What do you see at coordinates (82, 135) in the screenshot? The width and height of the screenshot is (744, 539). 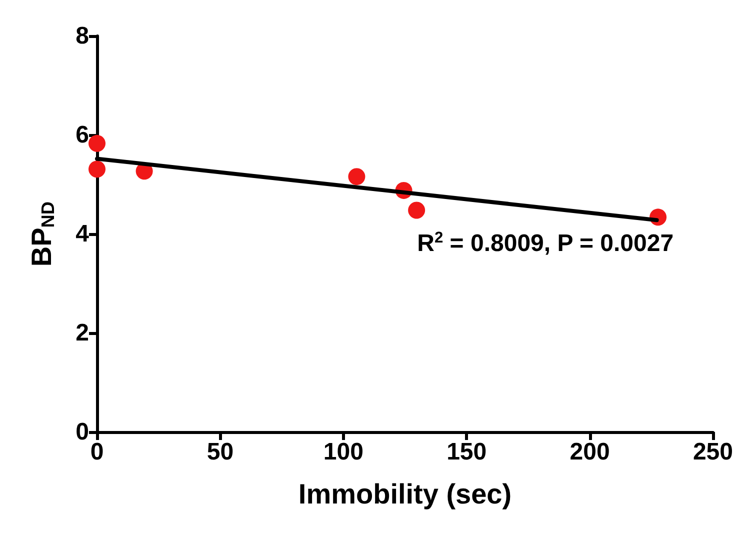 I see `y-tick-label: 6` at bounding box center [82, 135].